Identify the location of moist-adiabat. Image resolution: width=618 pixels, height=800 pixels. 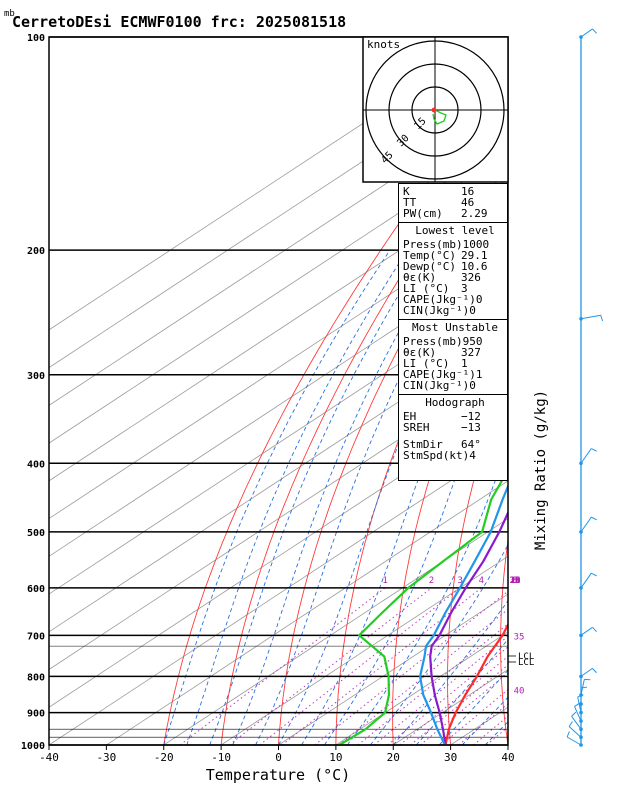
(450, 672).